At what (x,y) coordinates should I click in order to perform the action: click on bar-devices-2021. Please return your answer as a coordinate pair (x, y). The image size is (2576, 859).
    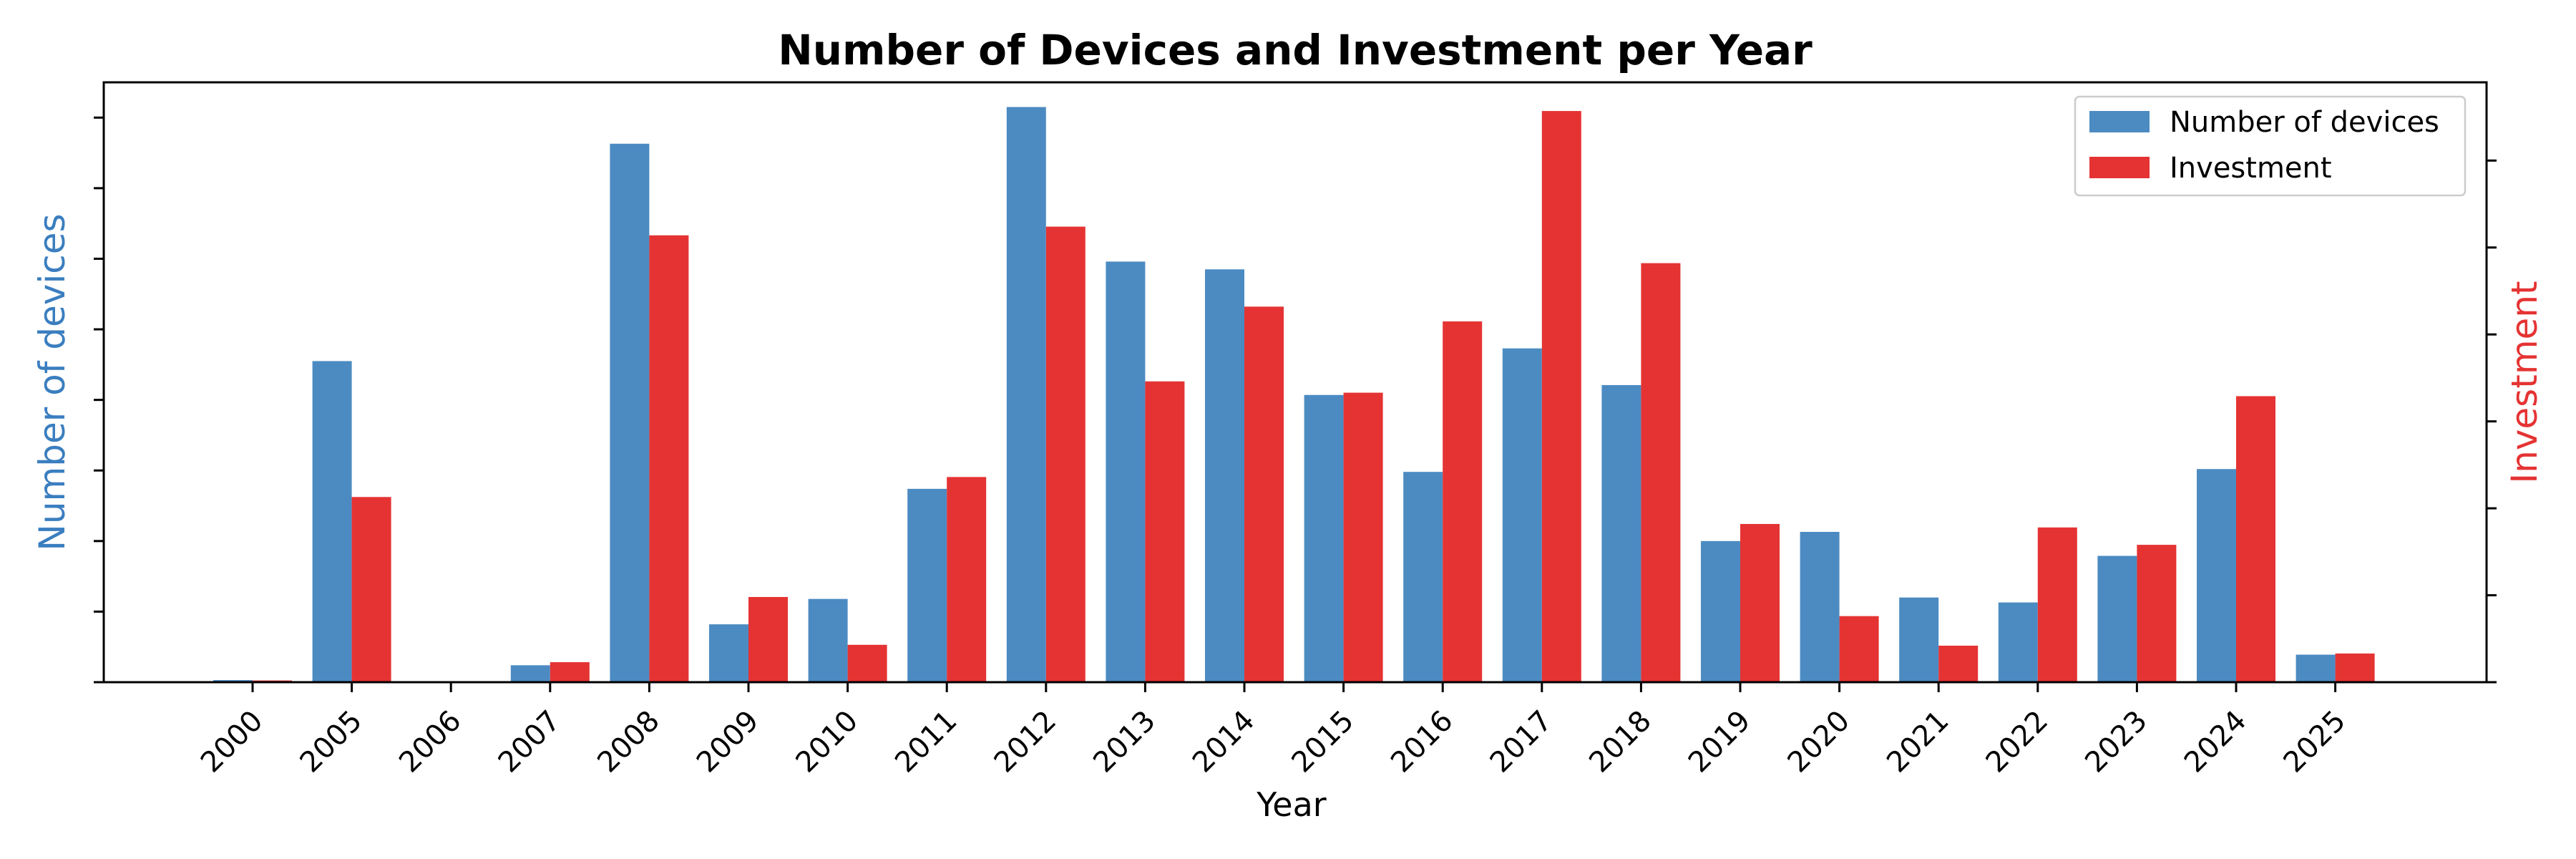
    Looking at the image, I should click on (1919, 639).